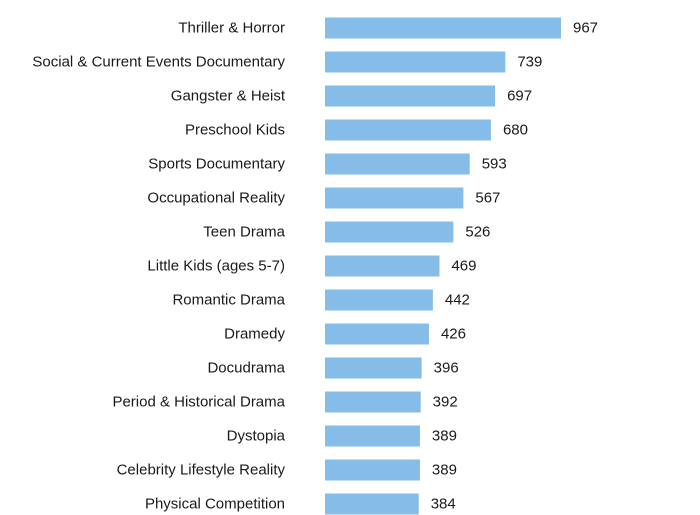 This screenshot has width=700, height=515. What do you see at coordinates (231, 28) in the screenshot?
I see `category-label-0: Thriller & Horror` at bounding box center [231, 28].